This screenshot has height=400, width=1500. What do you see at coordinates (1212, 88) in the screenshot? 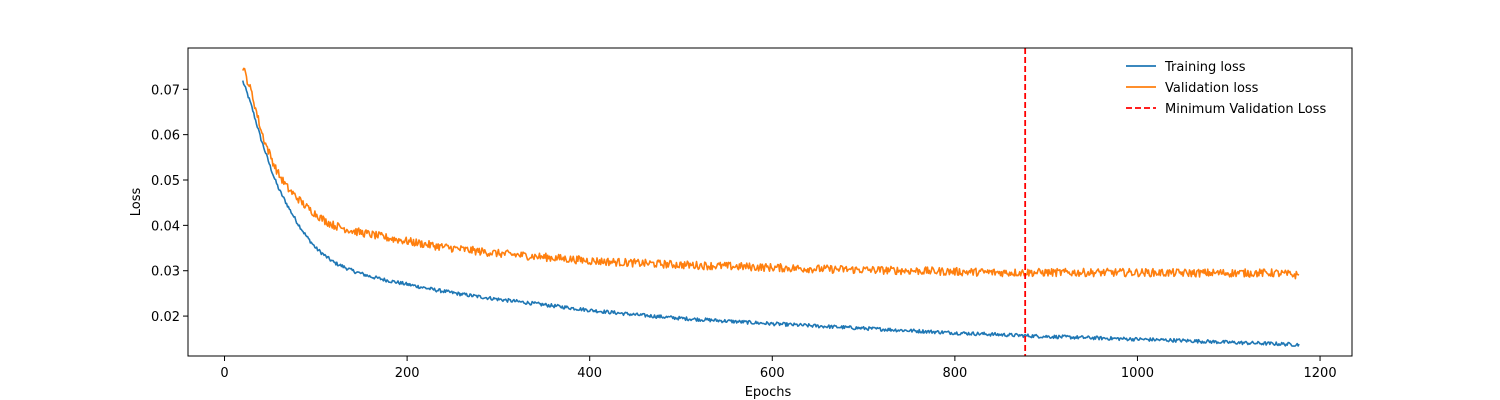
I see `legend-label: Validation loss` at bounding box center [1212, 88].